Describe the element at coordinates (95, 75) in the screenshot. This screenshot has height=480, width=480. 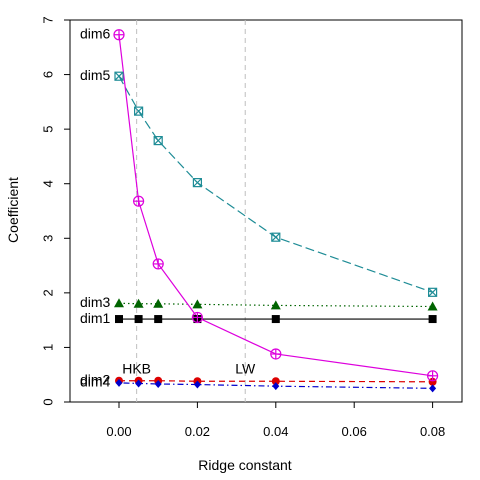
I see `series-label-dim5: dim5` at that location.